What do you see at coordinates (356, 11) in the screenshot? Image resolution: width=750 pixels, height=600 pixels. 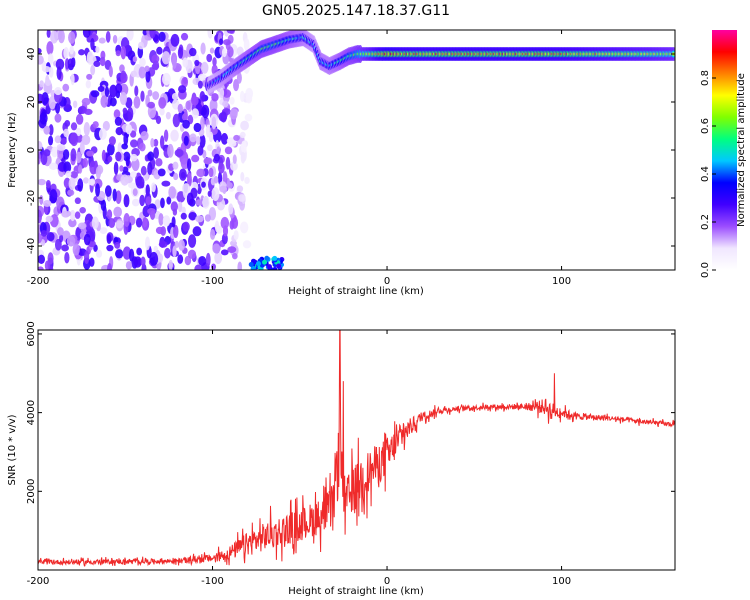 I see `chart-title: GN05.2025.147.18.37.G11` at bounding box center [356, 11].